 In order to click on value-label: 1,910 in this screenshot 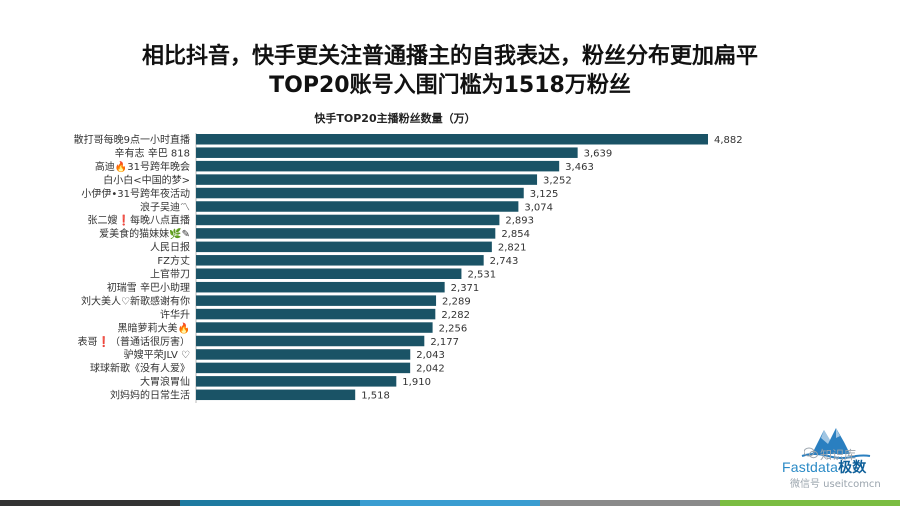, I will do `click(416, 382)`.